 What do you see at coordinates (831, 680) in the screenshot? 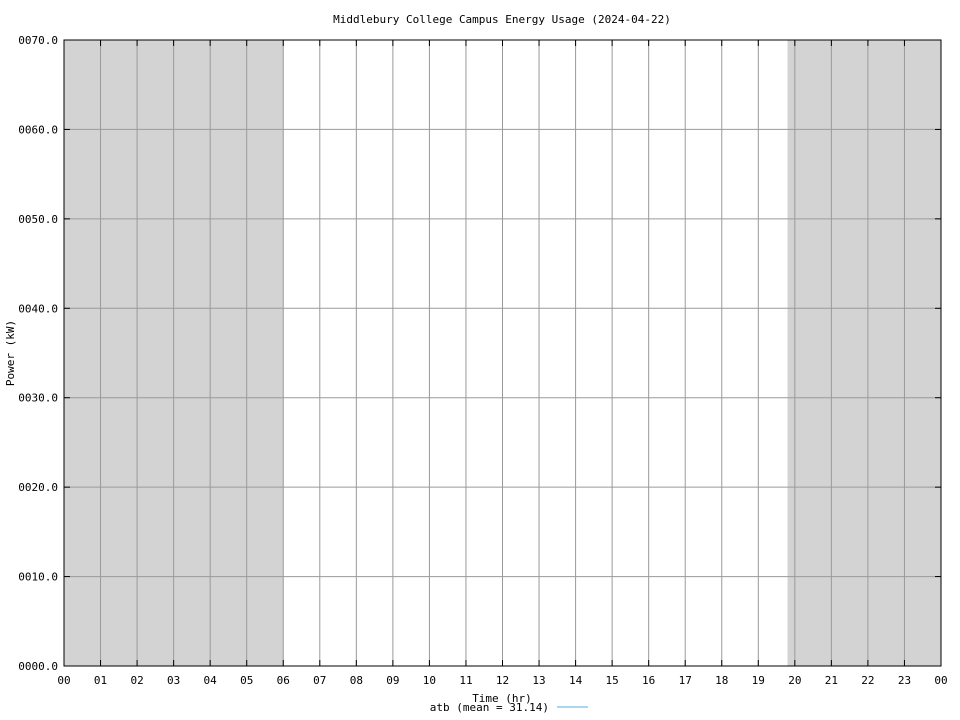
I see `x-tick-label: 21` at bounding box center [831, 680].